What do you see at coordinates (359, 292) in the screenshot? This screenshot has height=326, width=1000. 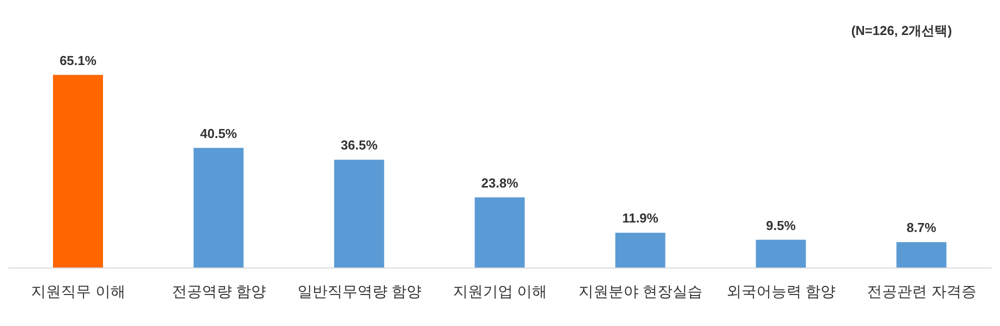 I see `x-tick-label: 일반직무역량 함양` at bounding box center [359, 292].